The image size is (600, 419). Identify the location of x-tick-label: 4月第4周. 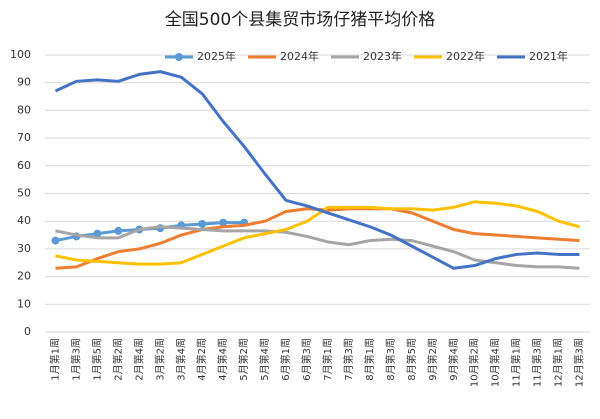
(222, 359).